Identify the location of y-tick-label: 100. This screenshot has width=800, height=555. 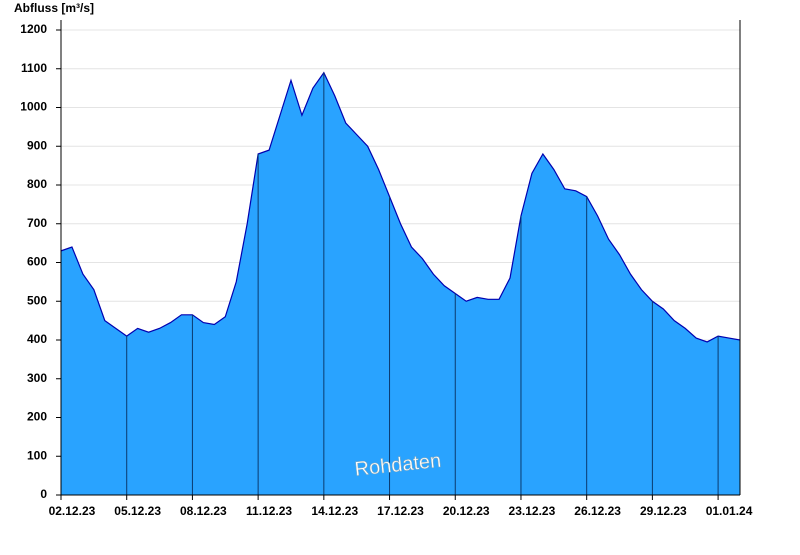
(37, 455).